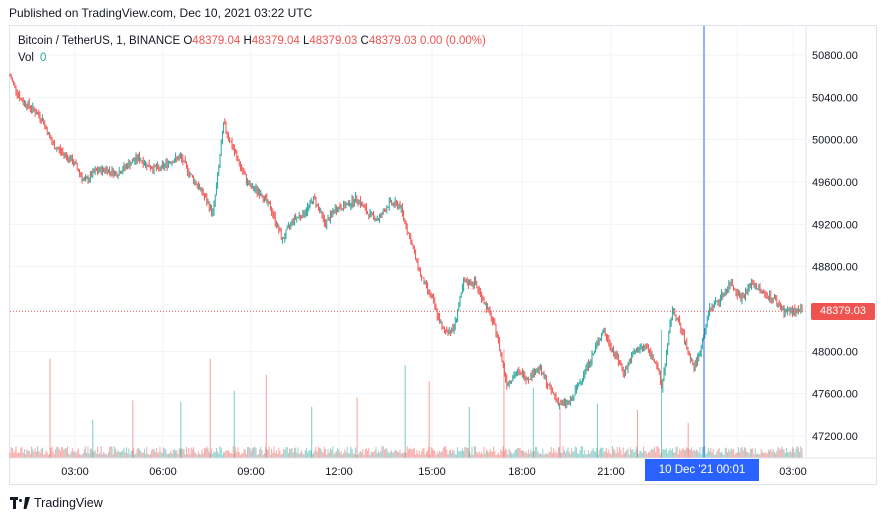  I want to click on volume-label: Vol, so click(26, 58).